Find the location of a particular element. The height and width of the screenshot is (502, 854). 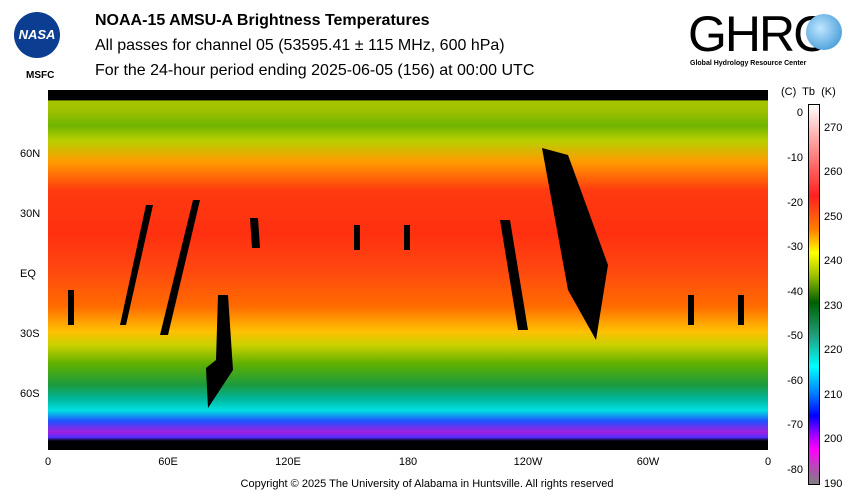

celsius-tick-label: -30 is located at coordinates (795, 247).